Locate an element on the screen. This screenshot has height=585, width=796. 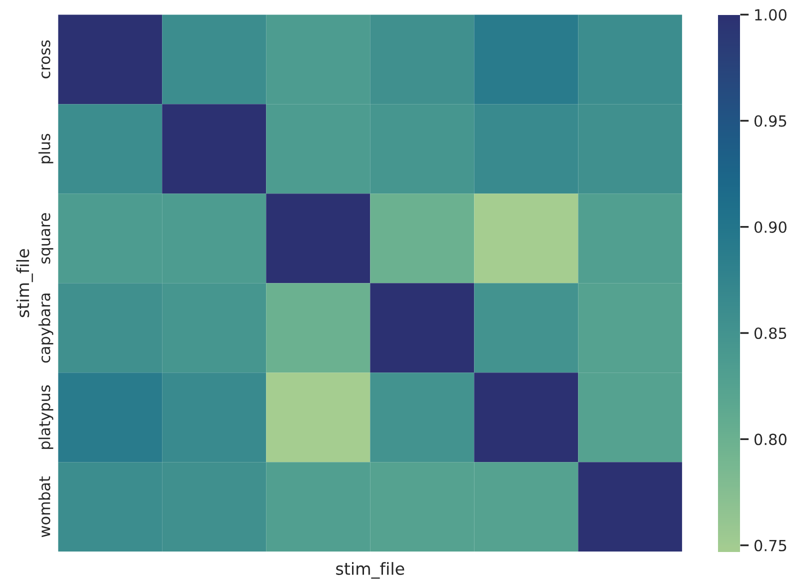
color-bar-label: 0.75 is located at coordinates (770, 546).